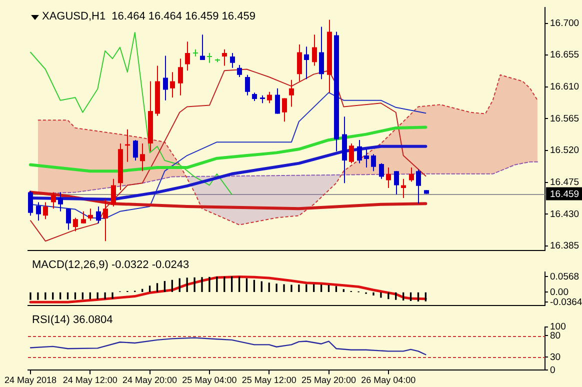 The height and width of the screenshot is (387, 582). Describe the element at coordinates (30, 380) in the screenshot. I see `x-tick-label: 24 May 2018` at that location.